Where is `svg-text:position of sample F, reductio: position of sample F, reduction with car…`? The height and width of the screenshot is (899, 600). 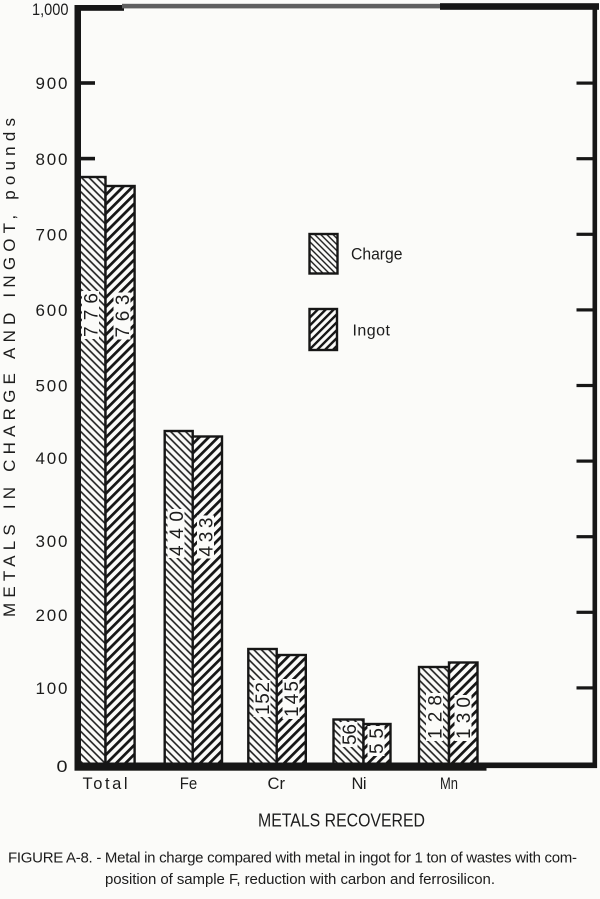 svg-text:position of sample F, reductio: position of sample F, reduction with car… is located at coordinates (300, 879).